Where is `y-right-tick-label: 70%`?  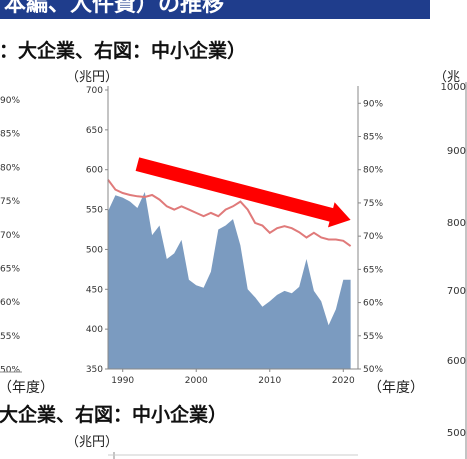
y-right-tick-label: 70% is located at coordinates (373, 237).